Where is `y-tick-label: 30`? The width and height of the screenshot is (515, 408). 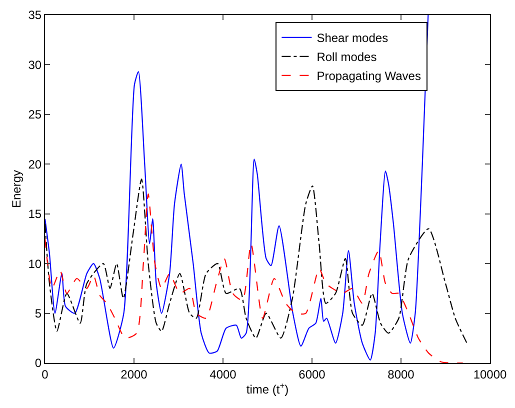
y-tick-label: 30 is located at coordinates (35, 65).